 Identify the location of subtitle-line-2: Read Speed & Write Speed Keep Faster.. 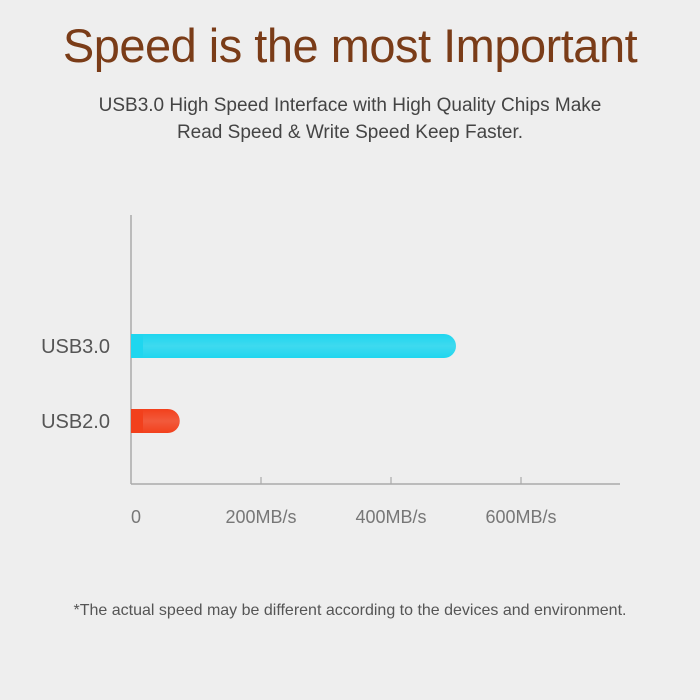
(350, 132).